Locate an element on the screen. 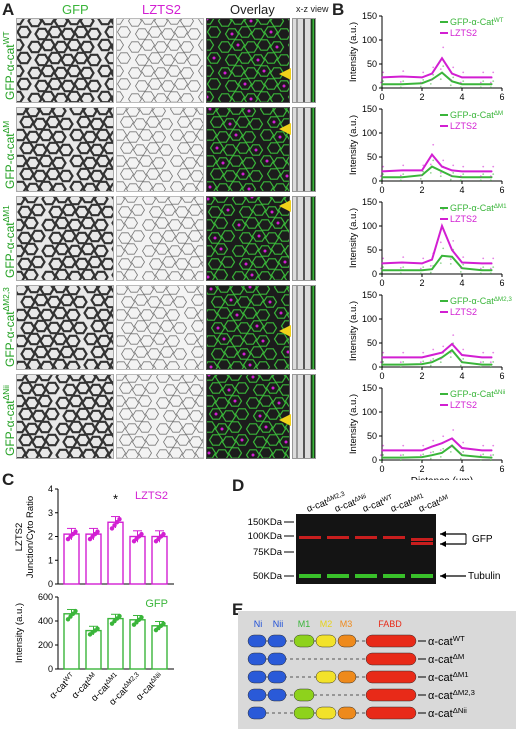 This screenshot has height=733, width=520. tubulin-band is located at coordinates (338, 576).